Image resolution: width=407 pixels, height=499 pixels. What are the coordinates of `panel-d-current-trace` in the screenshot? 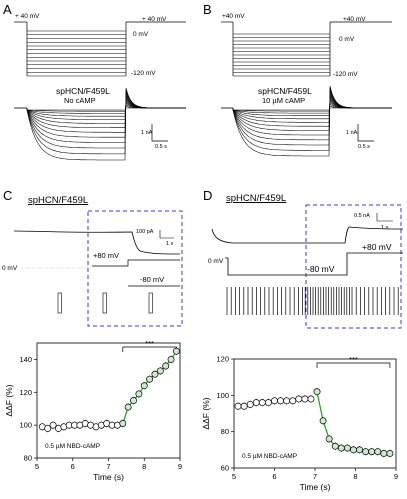 It's located at (307, 235).